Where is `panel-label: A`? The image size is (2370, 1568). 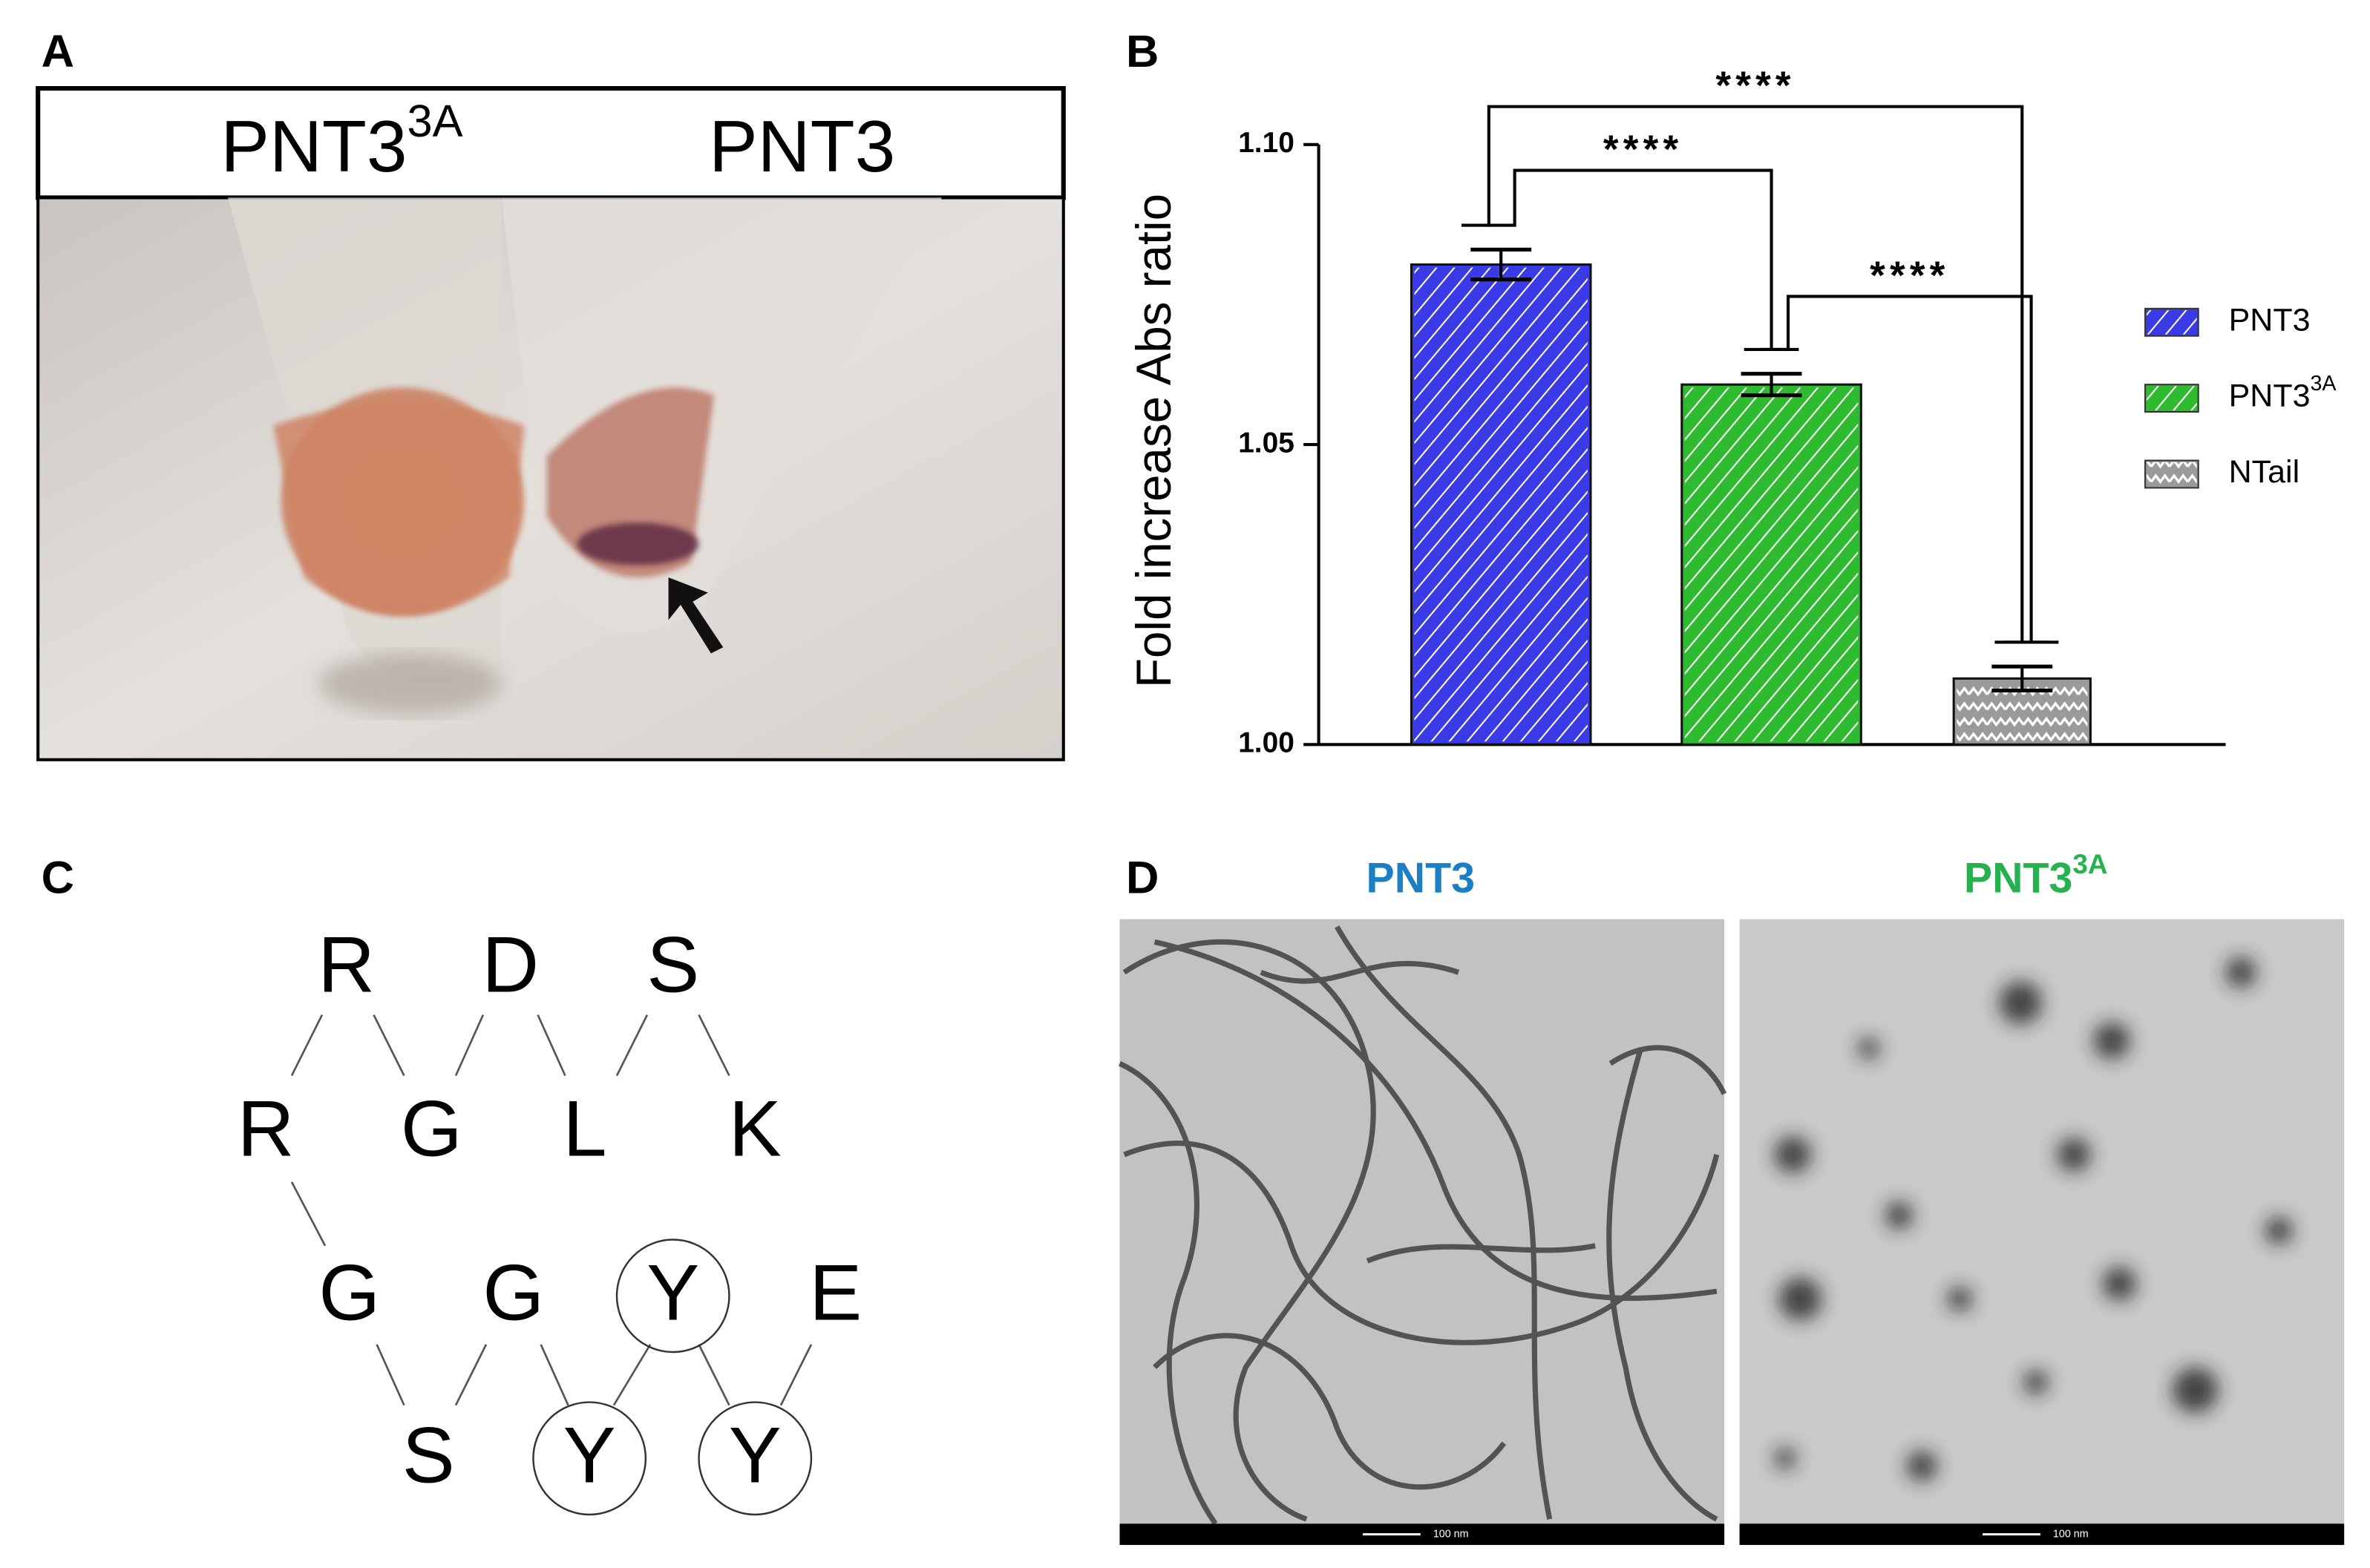 panel-label: A is located at coordinates (58, 52).